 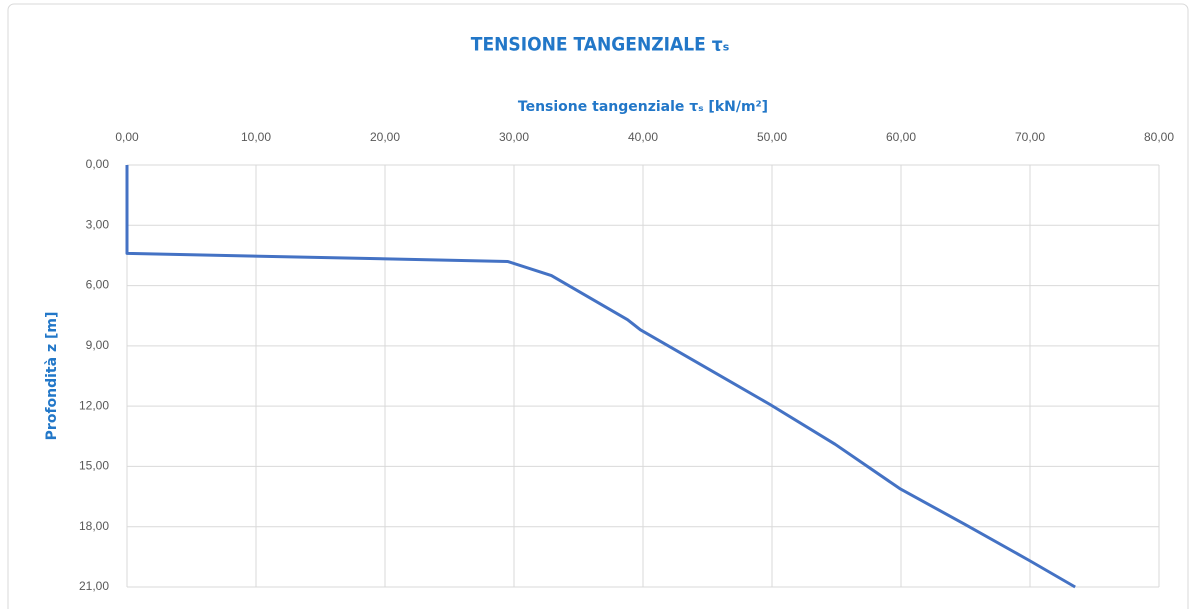 I want to click on y-tick-label: 18,00, so click(x=94, y=526).